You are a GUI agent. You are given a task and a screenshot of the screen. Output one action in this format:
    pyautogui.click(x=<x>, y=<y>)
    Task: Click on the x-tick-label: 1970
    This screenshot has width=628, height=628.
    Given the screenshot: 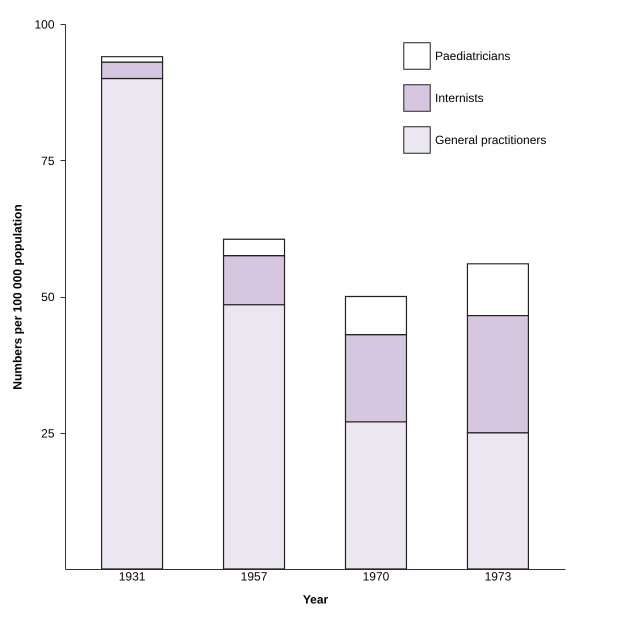 What is the action you would take?
    pyautogui.click(x=376, y=577)
    